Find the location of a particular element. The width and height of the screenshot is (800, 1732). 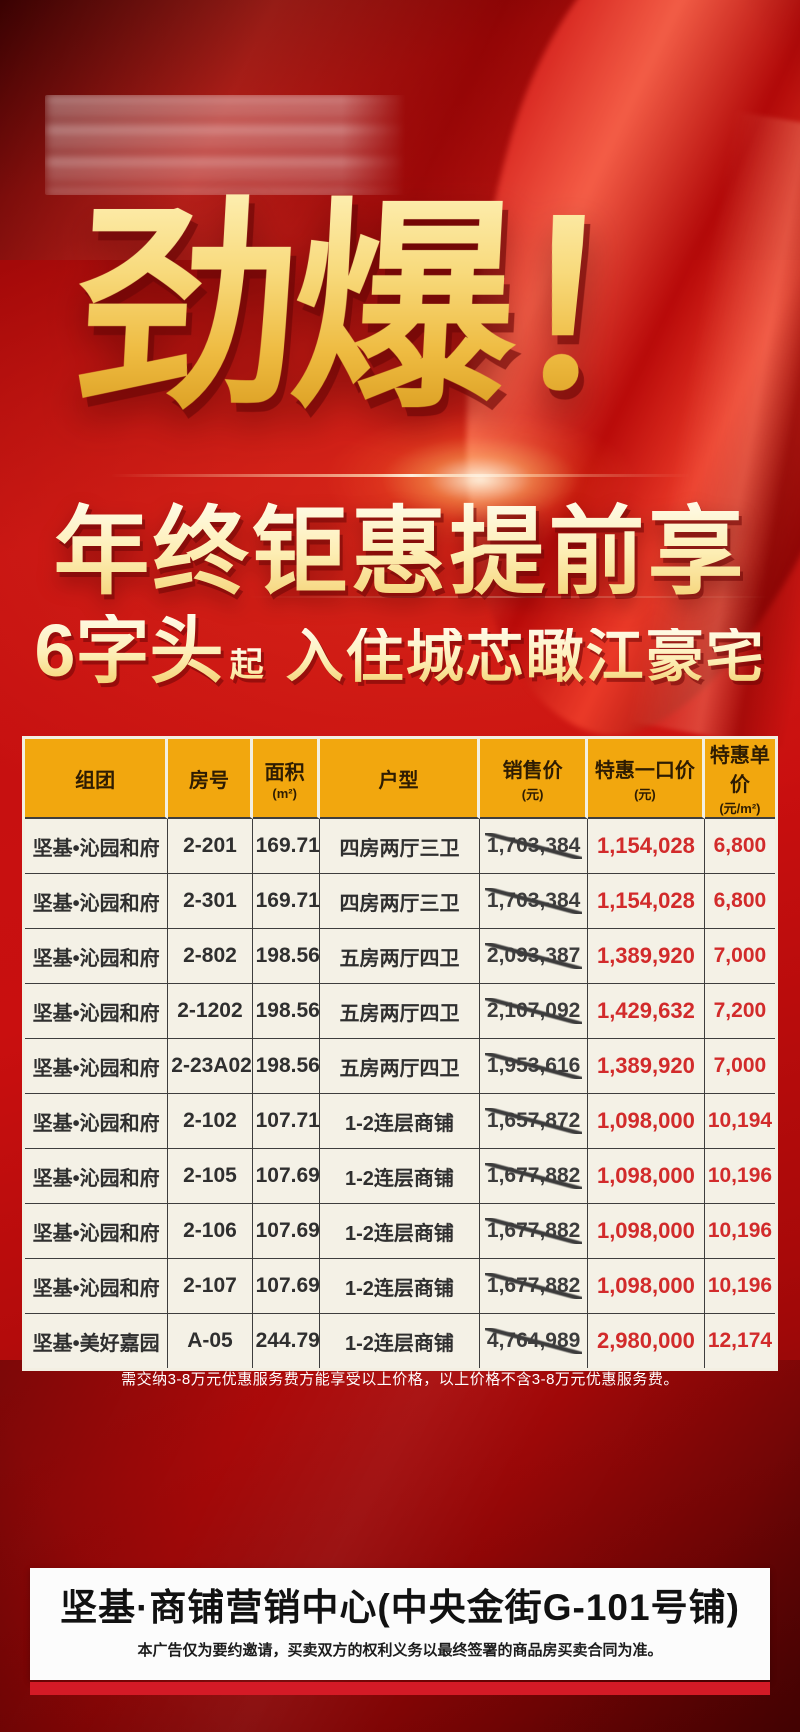

tagline-main: 入住城芯瞰江豪宅 is located at coordinates (525, 656).